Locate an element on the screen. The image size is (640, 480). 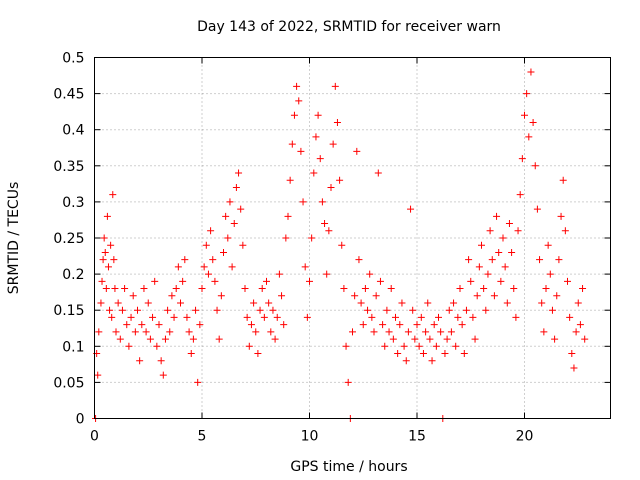
y-tick-label: 0.45 is located at coordinates (68, 95).